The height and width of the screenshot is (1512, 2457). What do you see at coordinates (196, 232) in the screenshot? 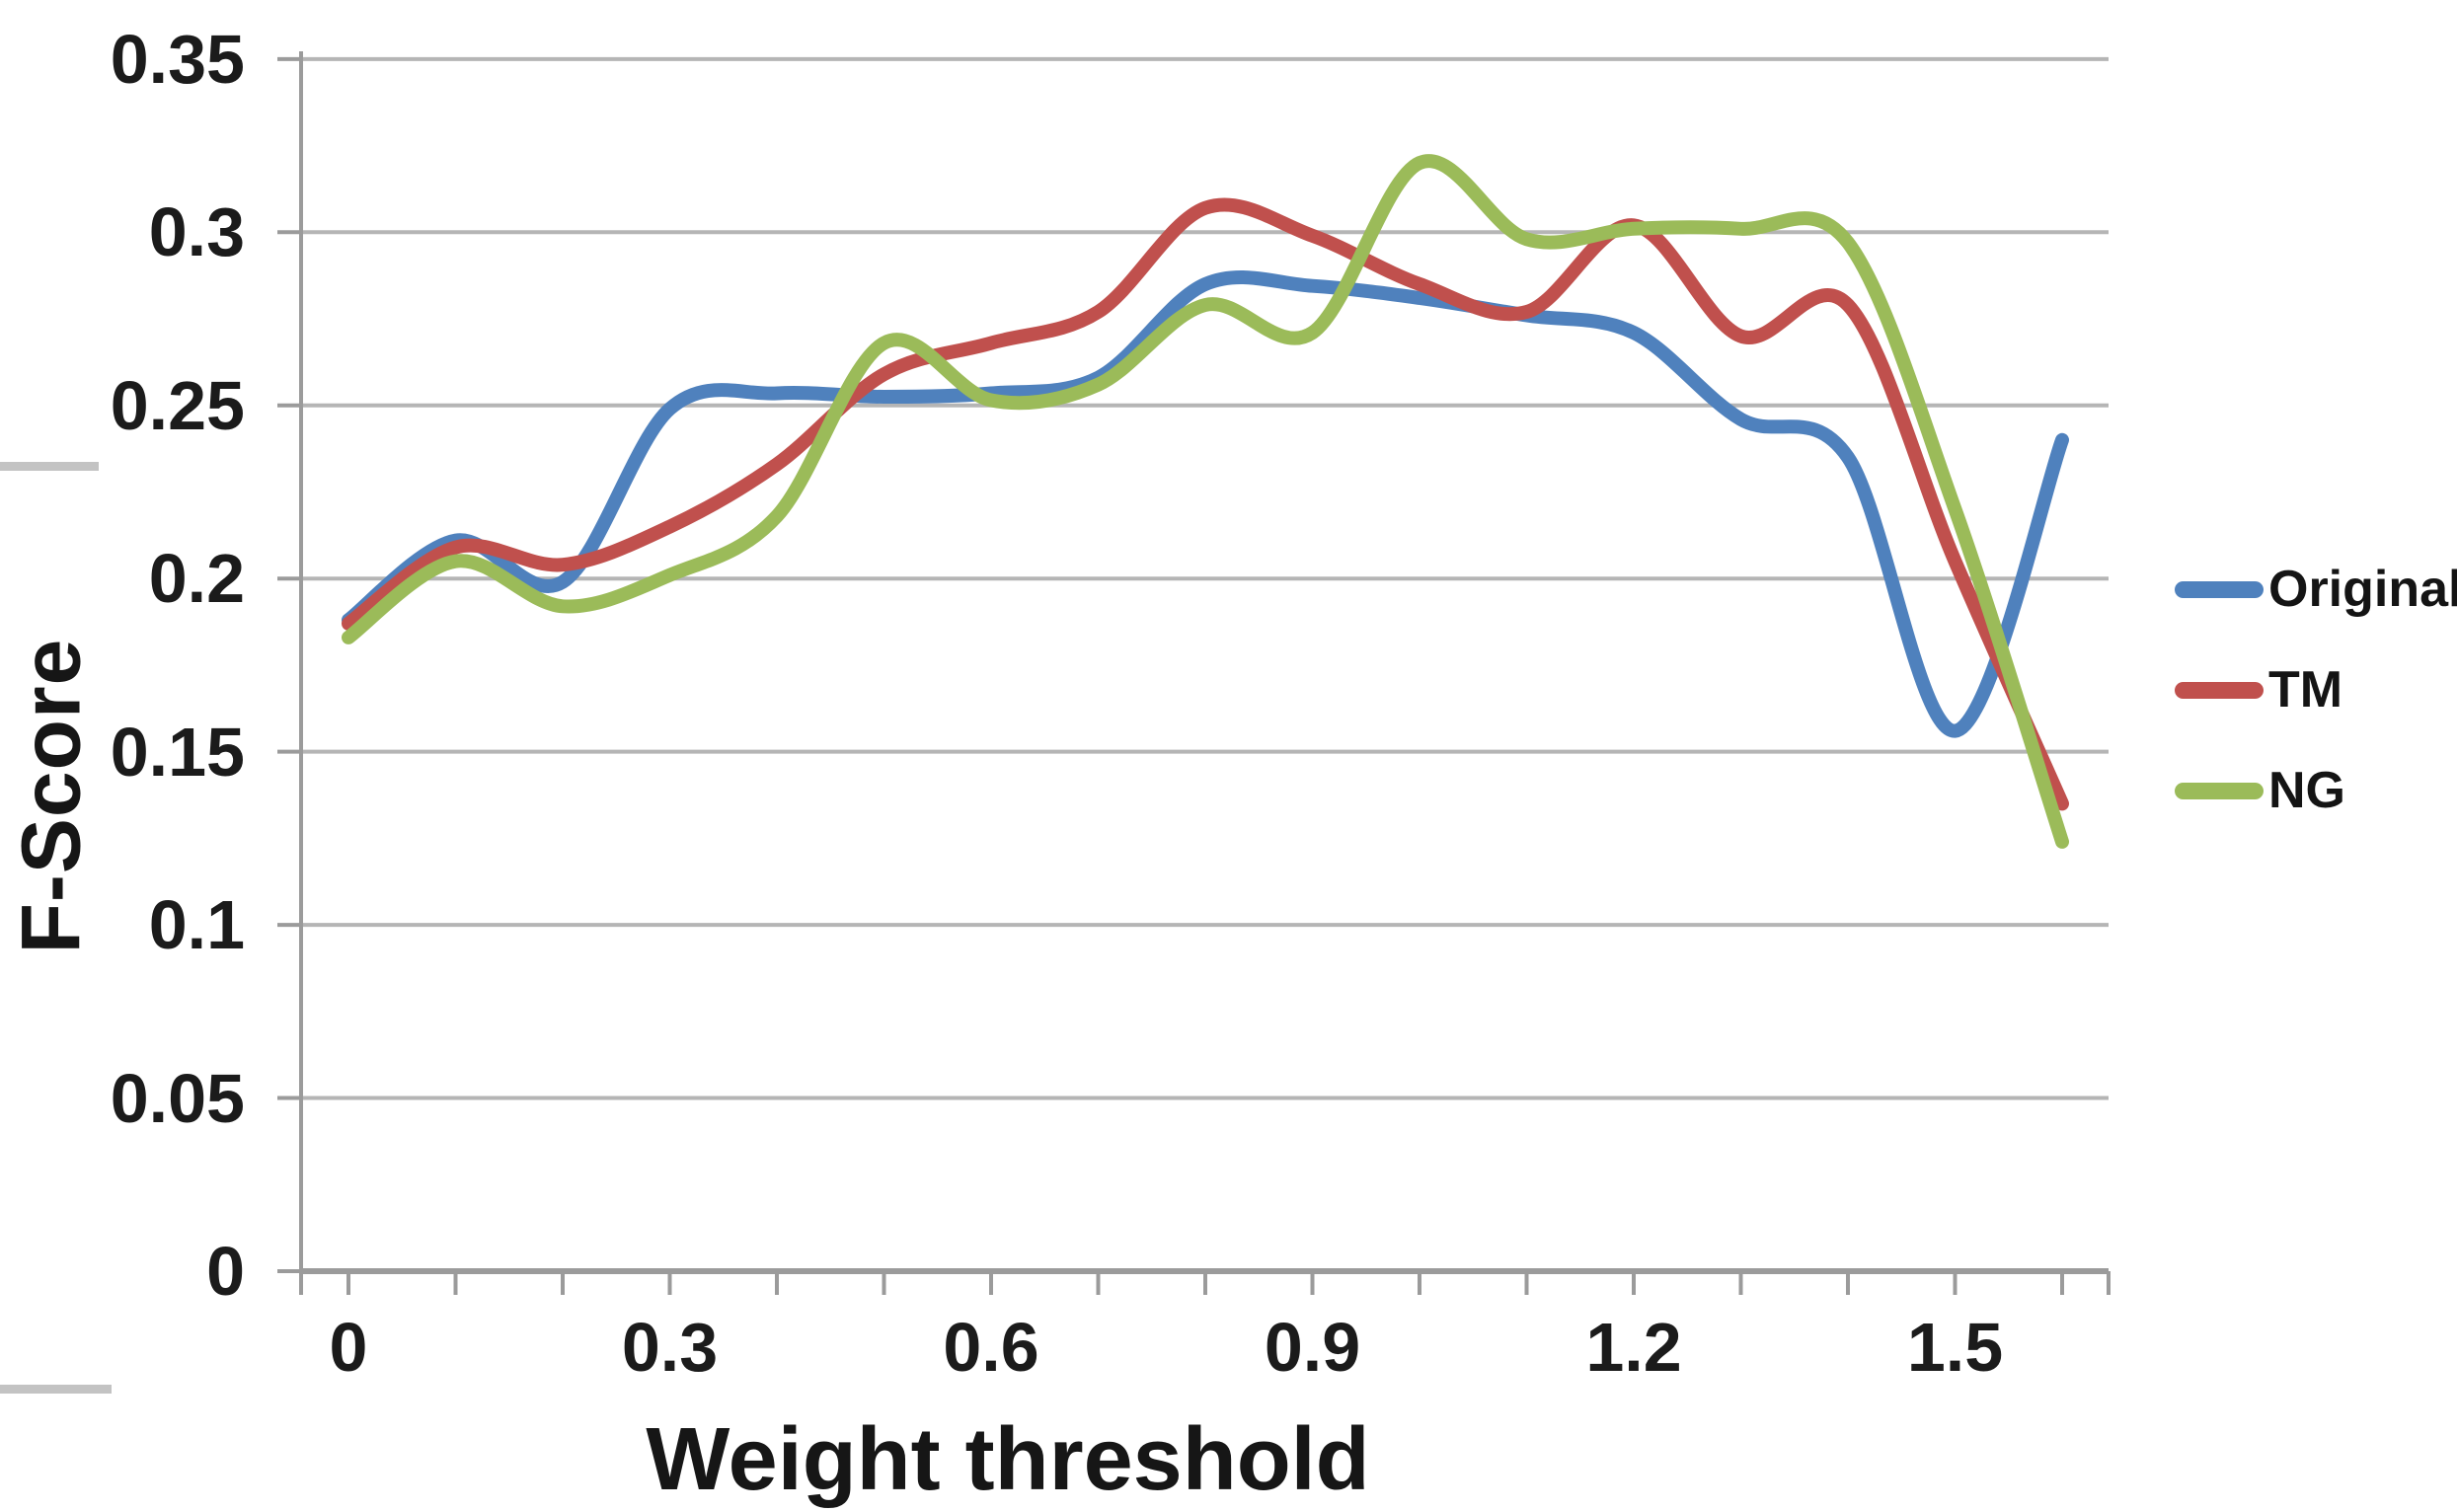
I see `y-axis-tick-label: 0.3` at bounding box center [196, 232].